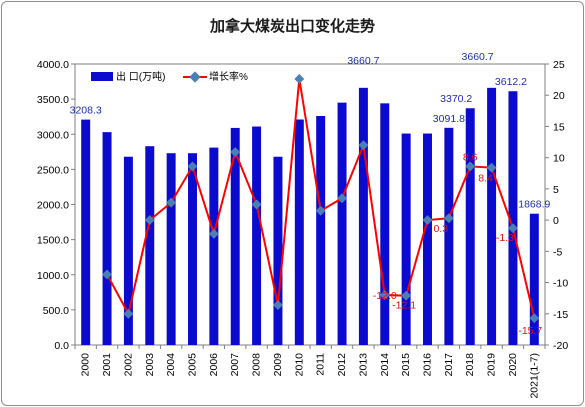 The width and height of the screenshot is (585, 407). What do you see at coordinates (150, 365) in the screenshot?
I see `x-tick-label: 2003` at bounding box center [150, 365].